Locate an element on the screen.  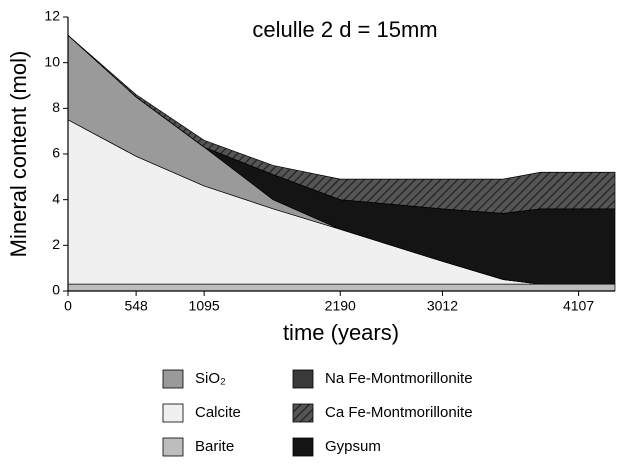
y-tick-label: 10 is located at coordinates (52, 61).